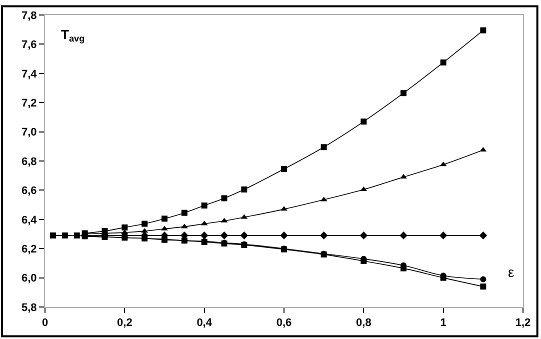 The width and height of the screenshot is (541, 339). Describe the element at coordinates (30, 220) in the screenshot. I see `y-tick-label: 6,4` at that location.